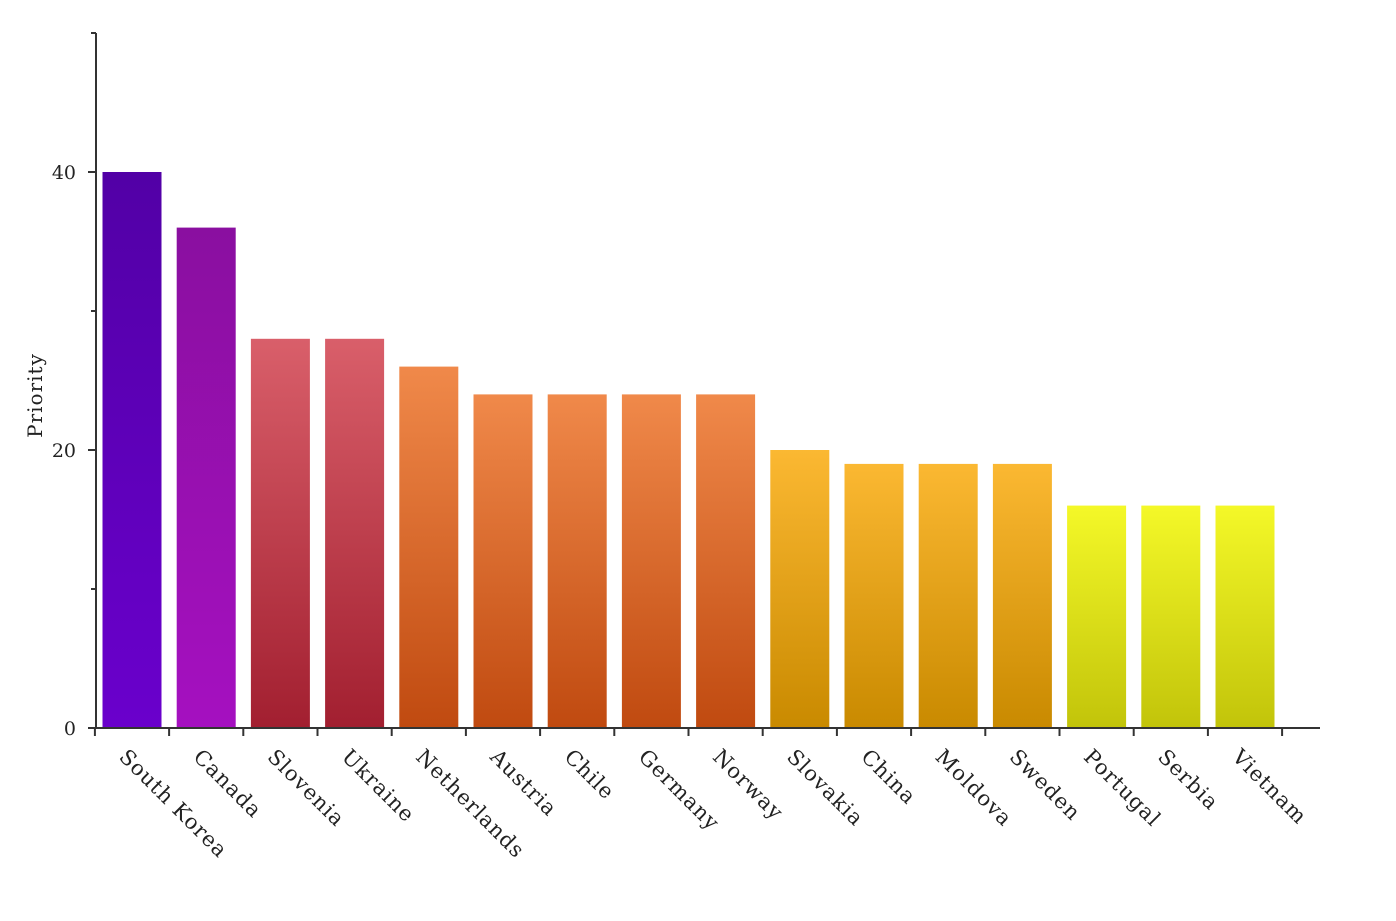 This screenshot has height=921, width=1396. What do you see at coordinates (1171, 616) in the screenshot?
I see `bar-serbia` at bounding box center [1171, 616].